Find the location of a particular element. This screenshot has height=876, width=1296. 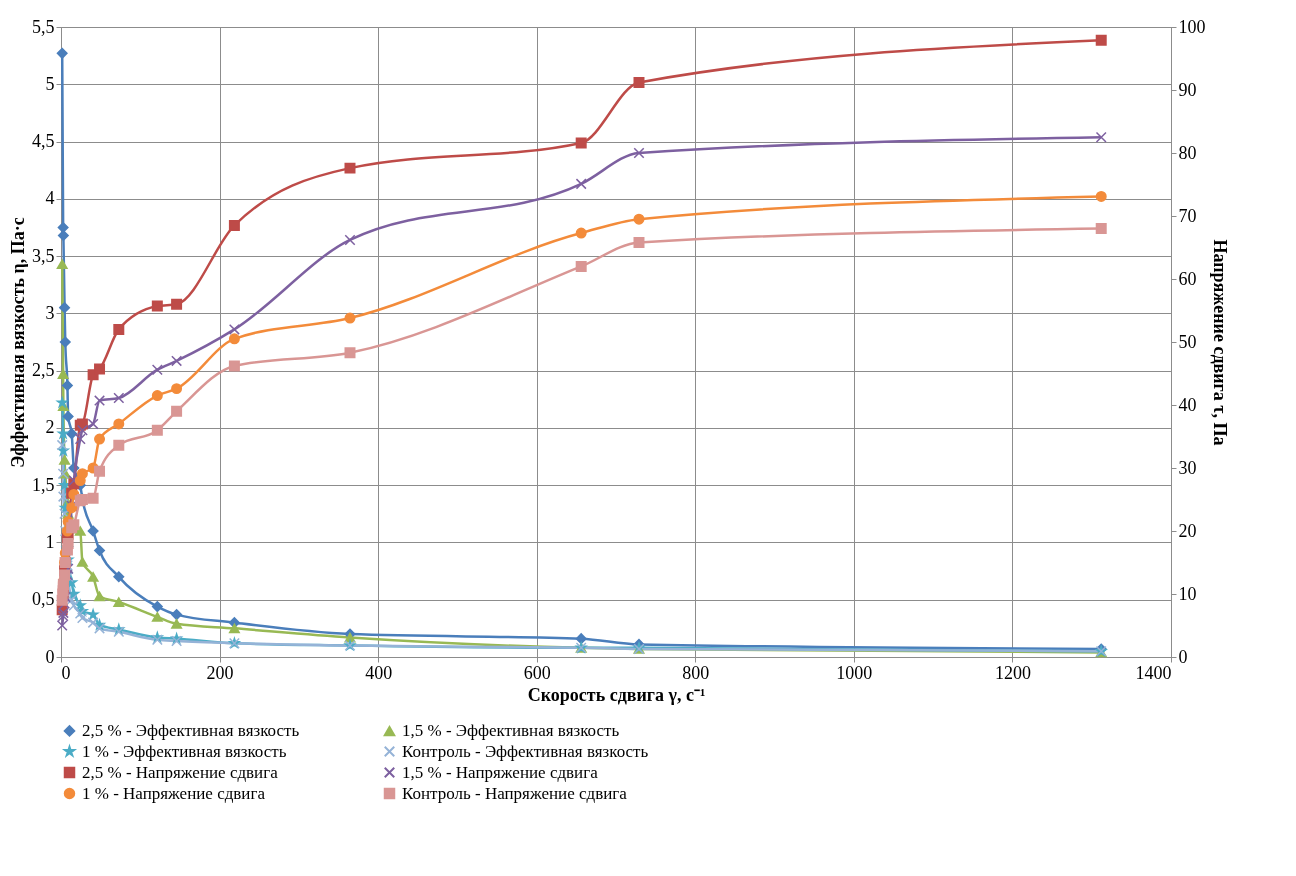

y-tick-label: 2 is located at coordinates (50, 427).